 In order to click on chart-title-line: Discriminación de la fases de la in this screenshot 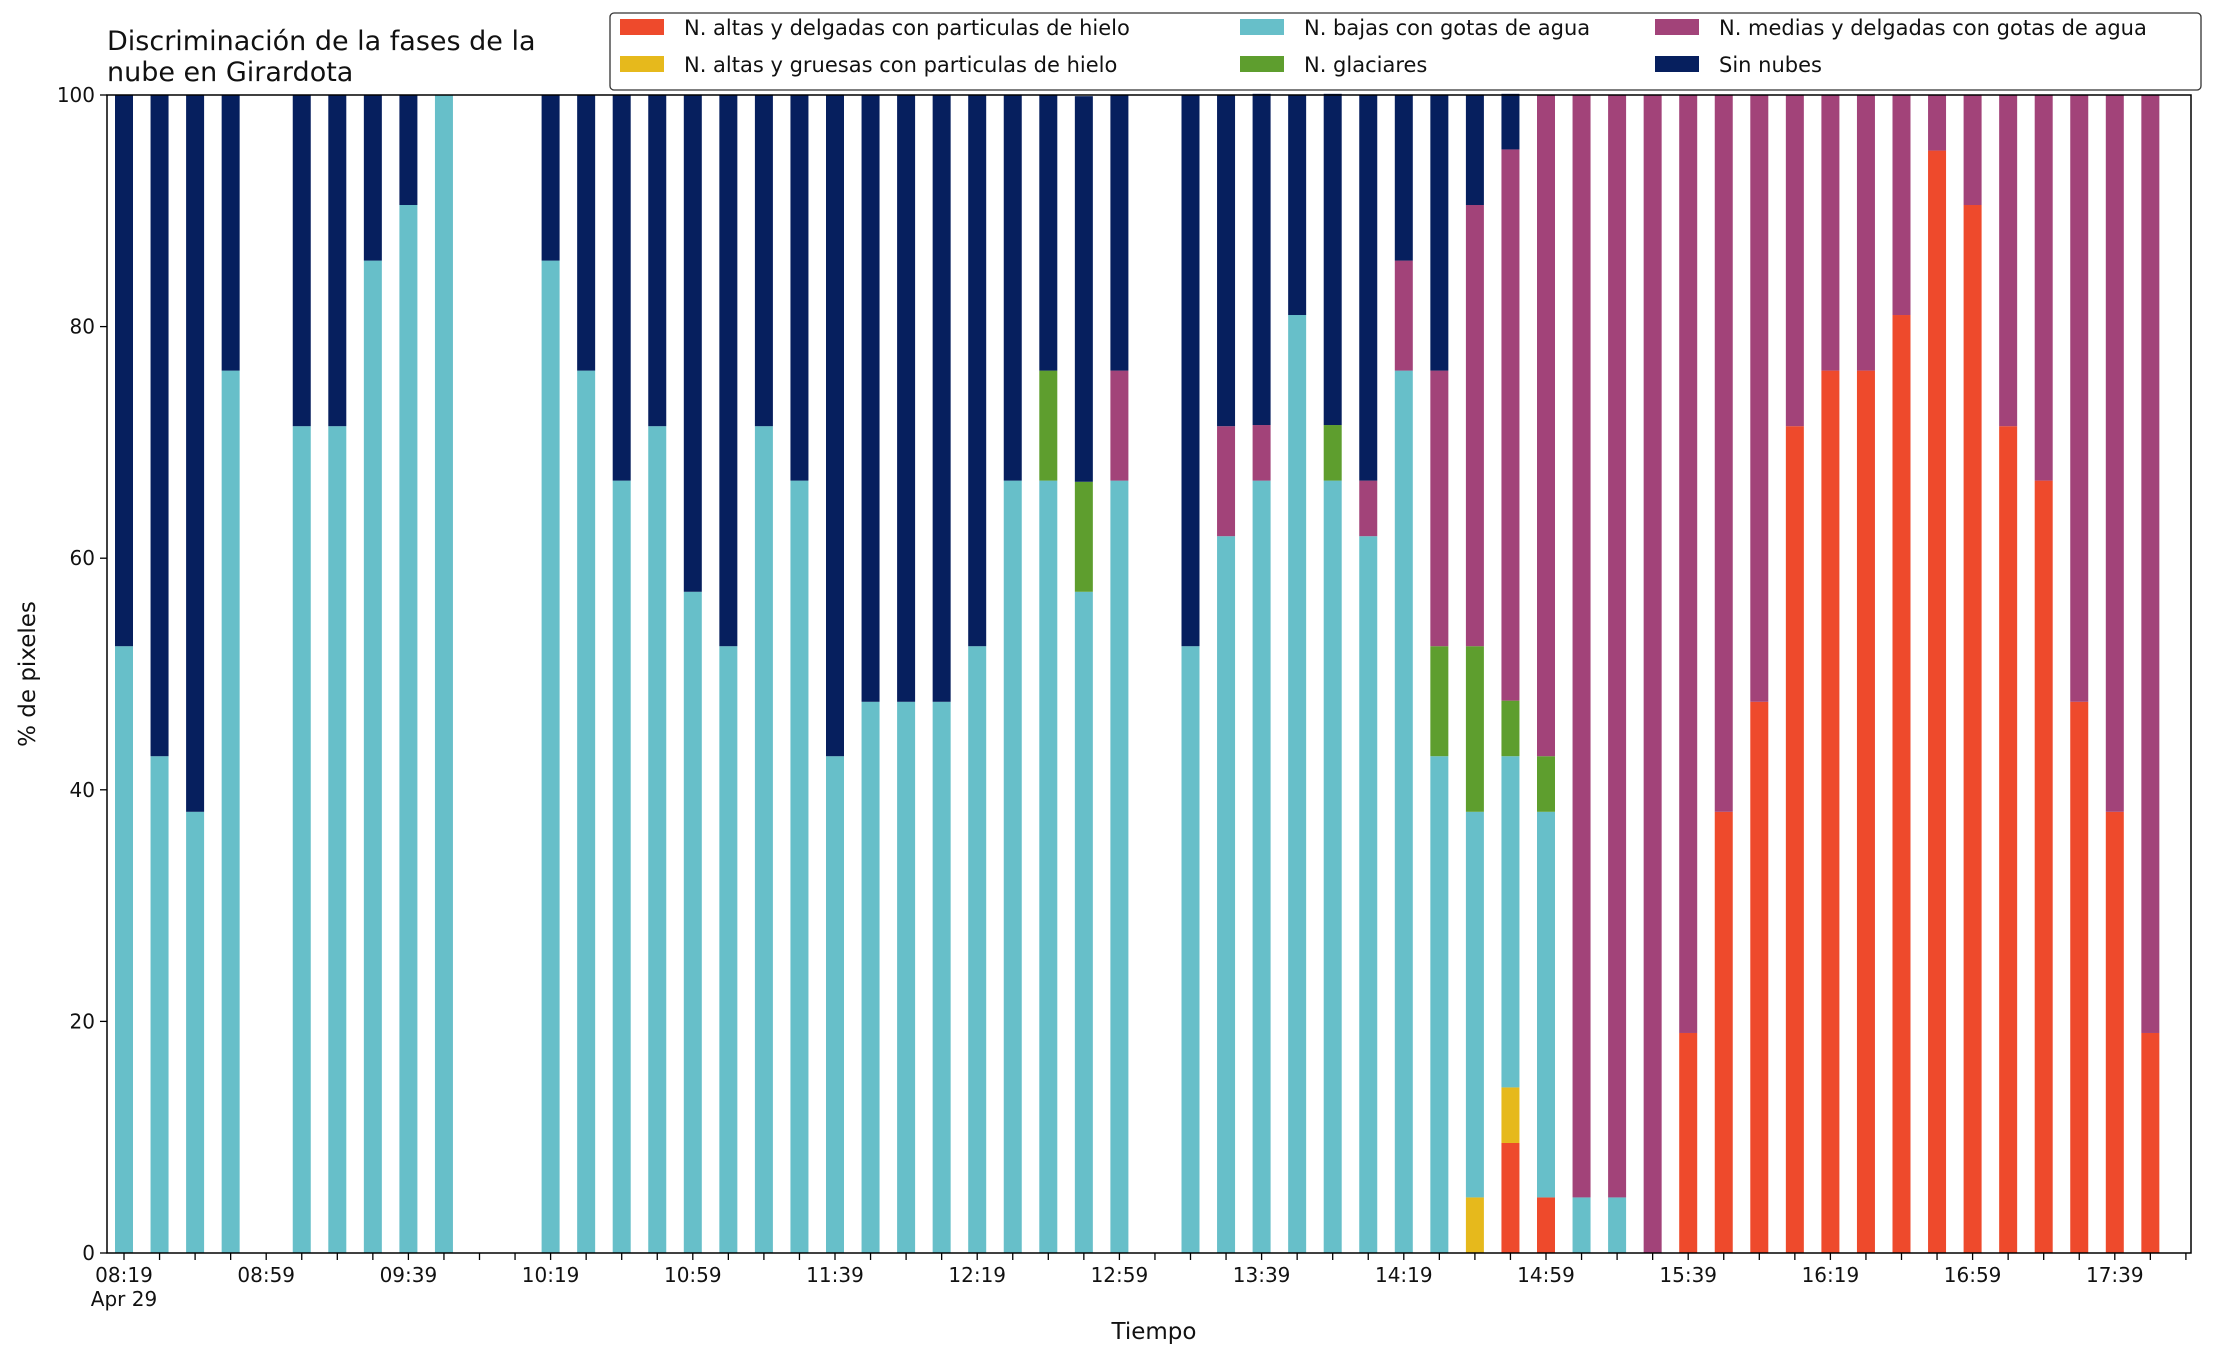, I will do `click(321, 41)`.